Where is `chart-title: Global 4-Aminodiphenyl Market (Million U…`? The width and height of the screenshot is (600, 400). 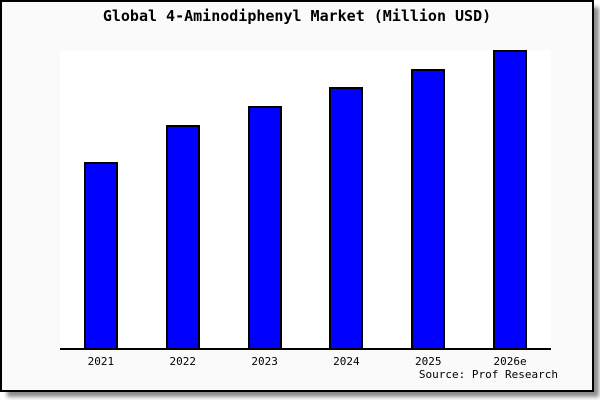 chart-title: Global 4-Aminodiphenyl Market (Million U… is located at coordinates (297, 16).